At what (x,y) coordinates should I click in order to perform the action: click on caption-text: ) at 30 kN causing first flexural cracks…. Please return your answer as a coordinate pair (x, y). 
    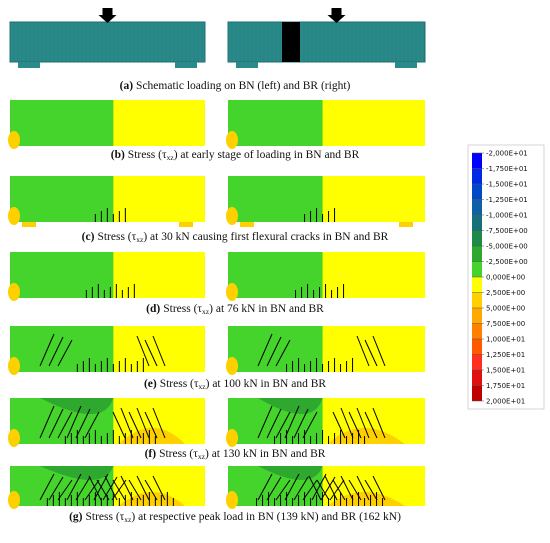
    Looking at the image, I should click on (265, 237).